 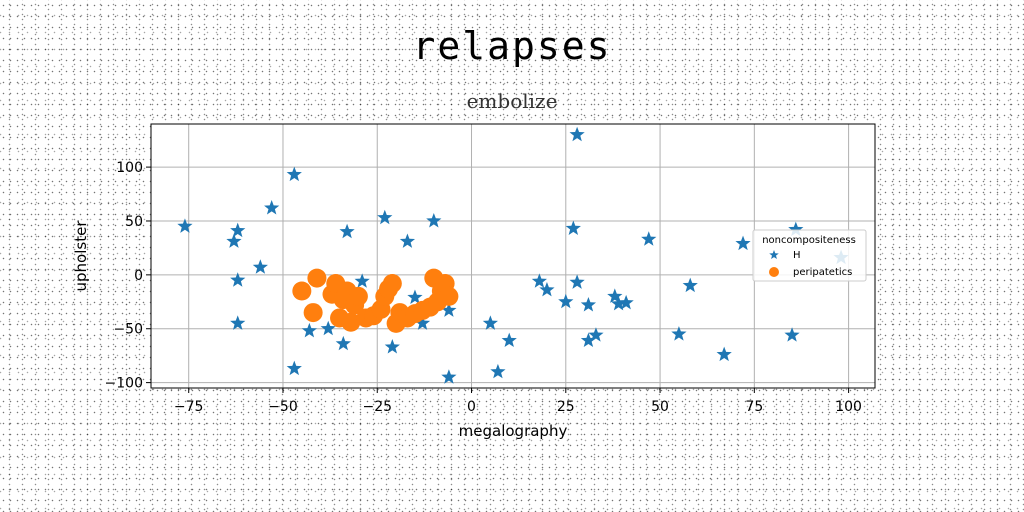 I want to click on x-tick-label: −75, so click(x=189, y=407).